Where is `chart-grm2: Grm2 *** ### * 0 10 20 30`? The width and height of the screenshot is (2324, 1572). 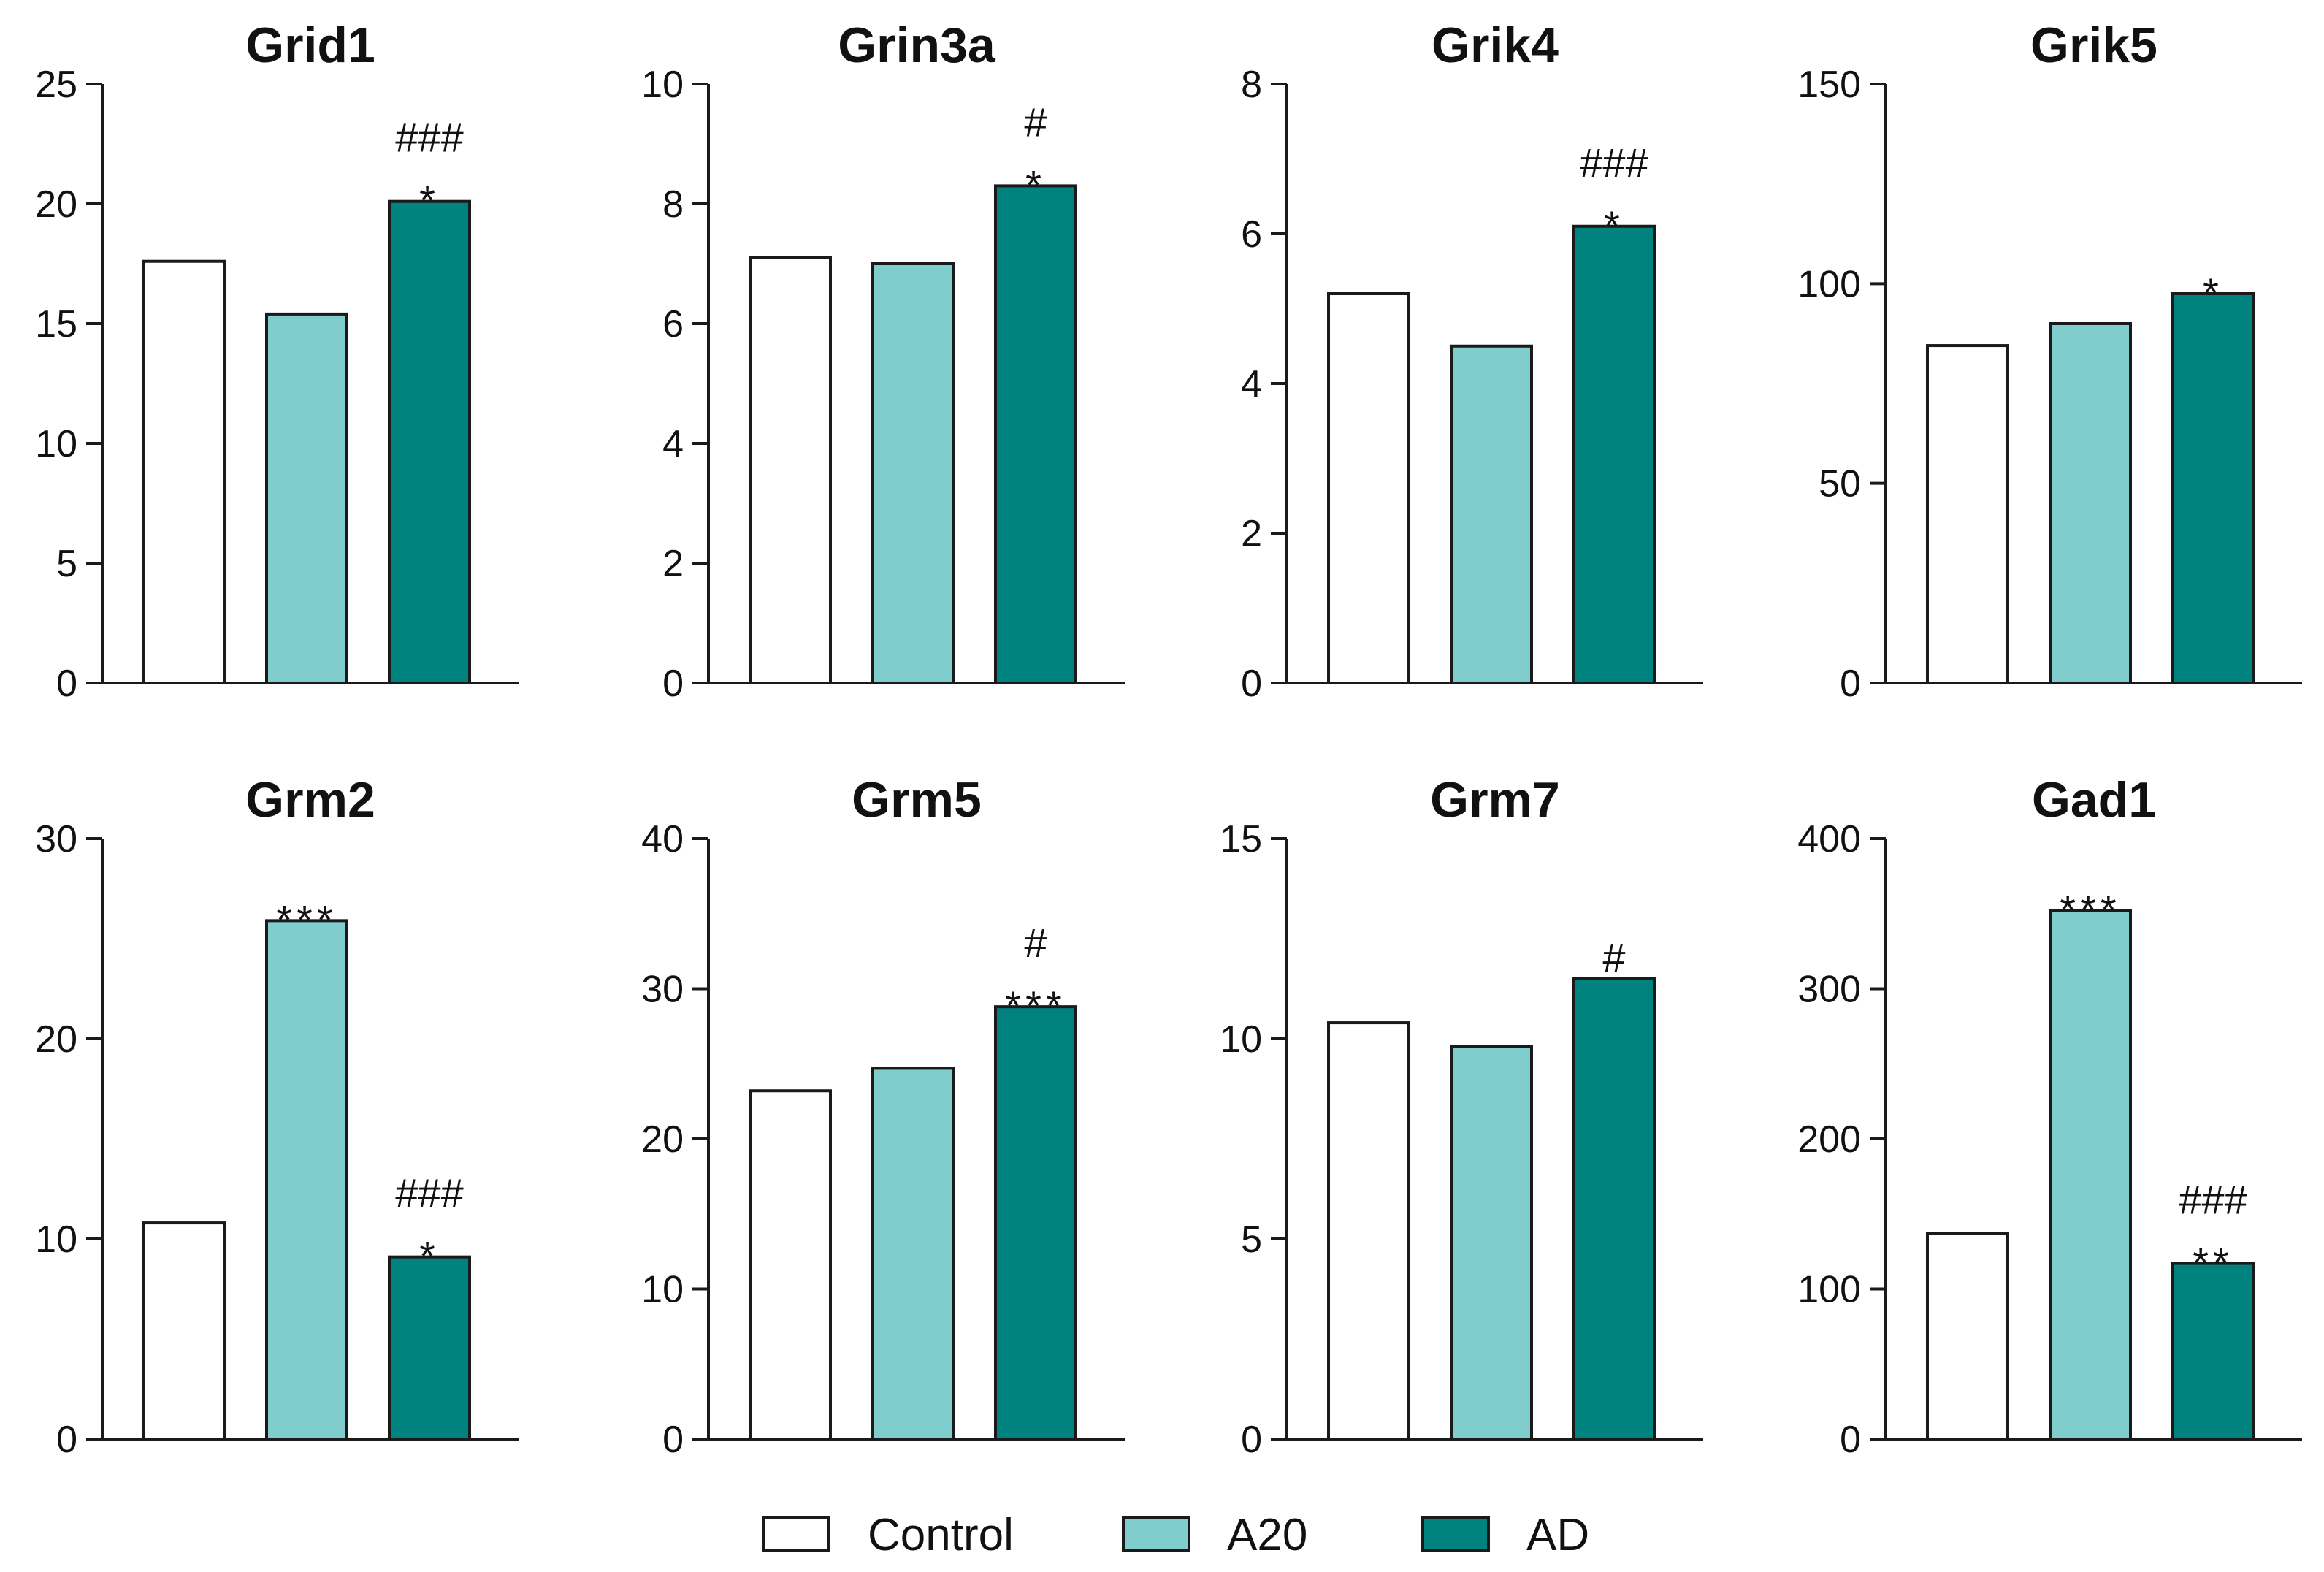
chart-grm2: Grm2 *** ### * 0 10 20 30 is located at coordinates (277, 1116).